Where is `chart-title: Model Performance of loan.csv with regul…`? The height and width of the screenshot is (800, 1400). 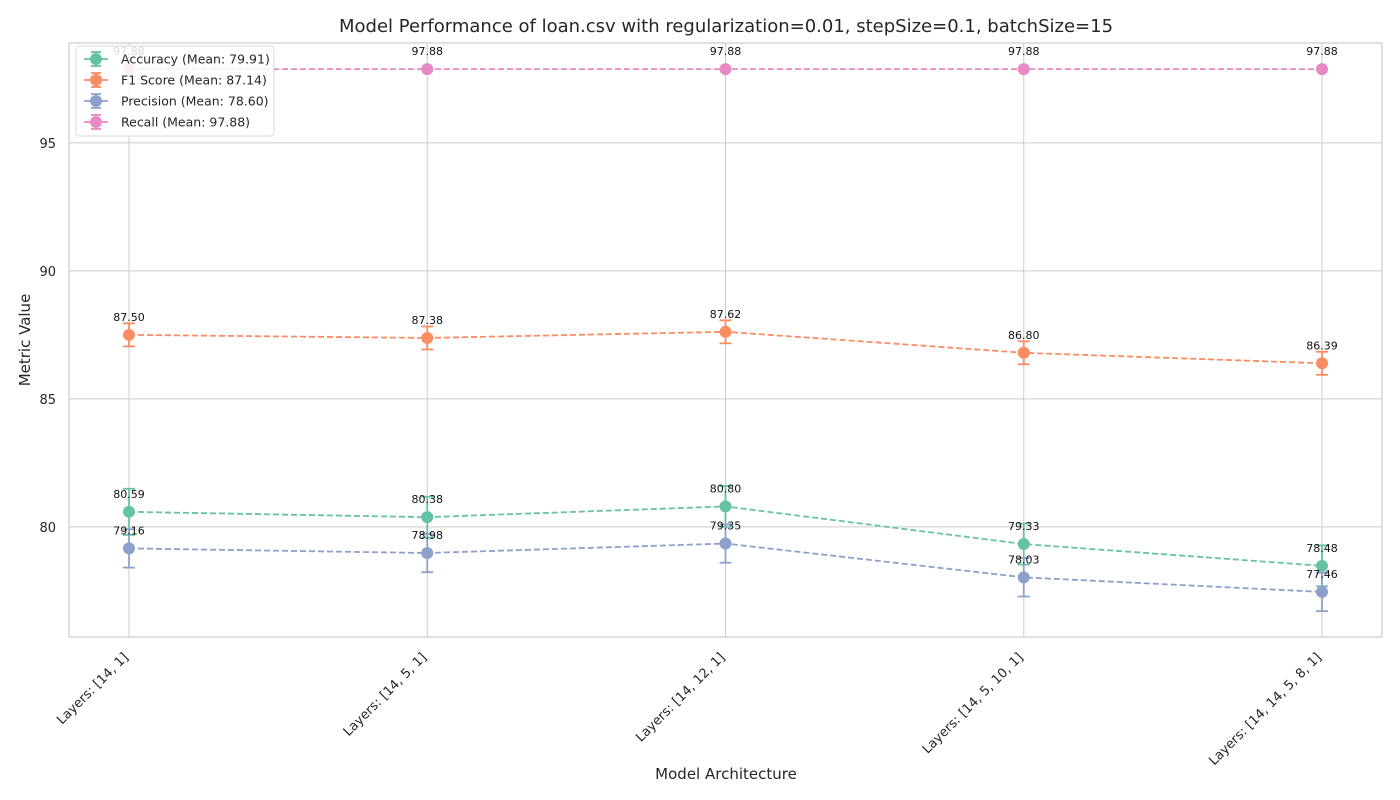
chart-title: Model Performance of loan.csv with regul… is located at coordinates (726, 26).